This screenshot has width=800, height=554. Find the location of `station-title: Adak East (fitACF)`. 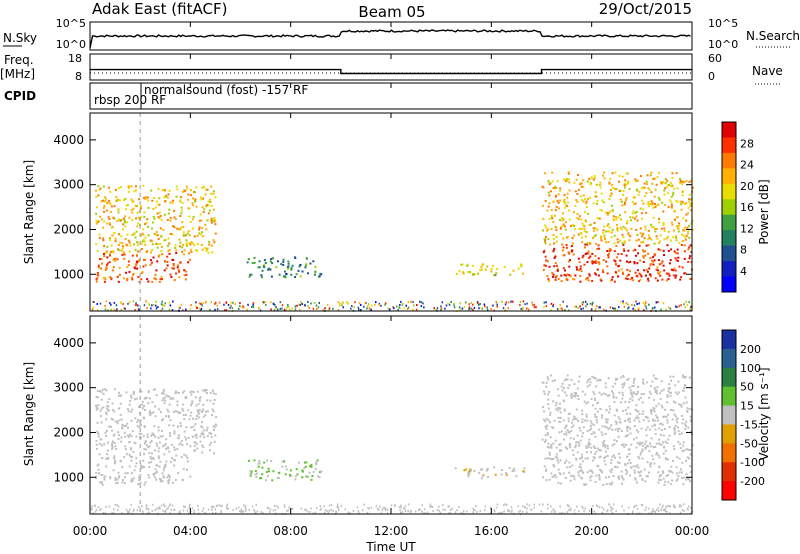

station-title: Adak East (fitACF) is located at coordinates (159, 9).